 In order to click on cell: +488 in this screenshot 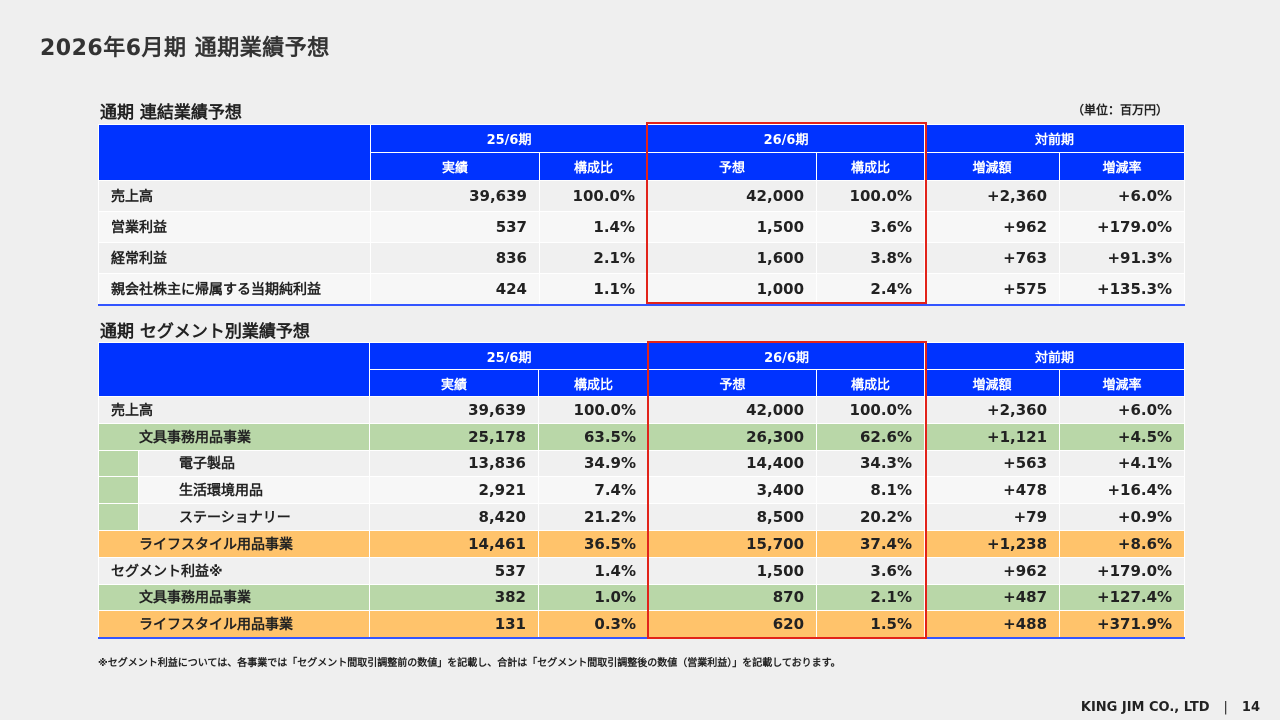, I will do `click(992, 624)`.